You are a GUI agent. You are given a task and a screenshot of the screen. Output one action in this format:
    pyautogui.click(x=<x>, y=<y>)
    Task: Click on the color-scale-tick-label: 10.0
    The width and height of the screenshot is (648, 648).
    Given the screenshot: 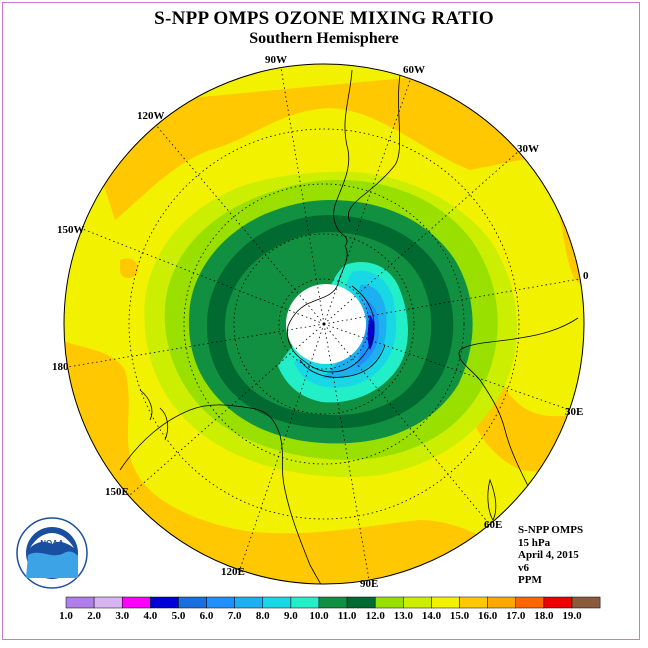 What is the action you would take?
    pyautogui.click(x=319, y=616)
    